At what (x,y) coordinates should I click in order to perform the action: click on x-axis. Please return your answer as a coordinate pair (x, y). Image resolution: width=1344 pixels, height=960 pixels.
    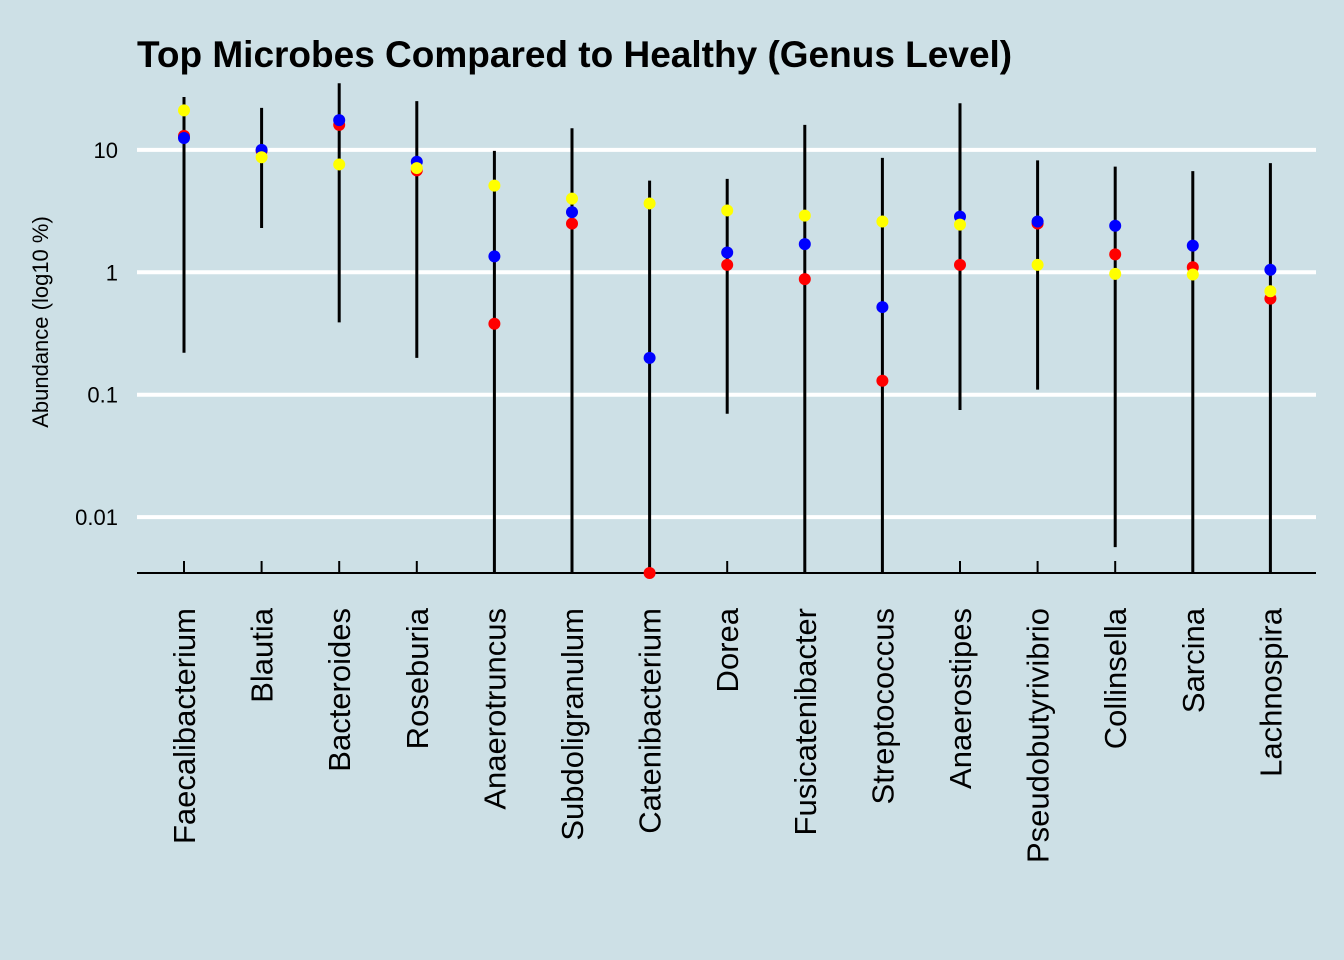
    Looking at the image, I should click on (726, 567).